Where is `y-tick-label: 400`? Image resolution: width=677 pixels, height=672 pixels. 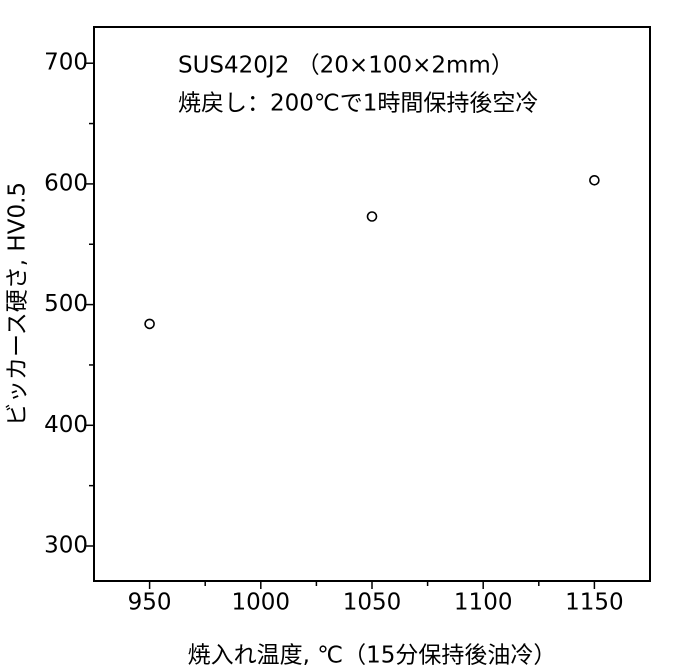
y-tick-label: 400 is located at coordinates (66, 425).